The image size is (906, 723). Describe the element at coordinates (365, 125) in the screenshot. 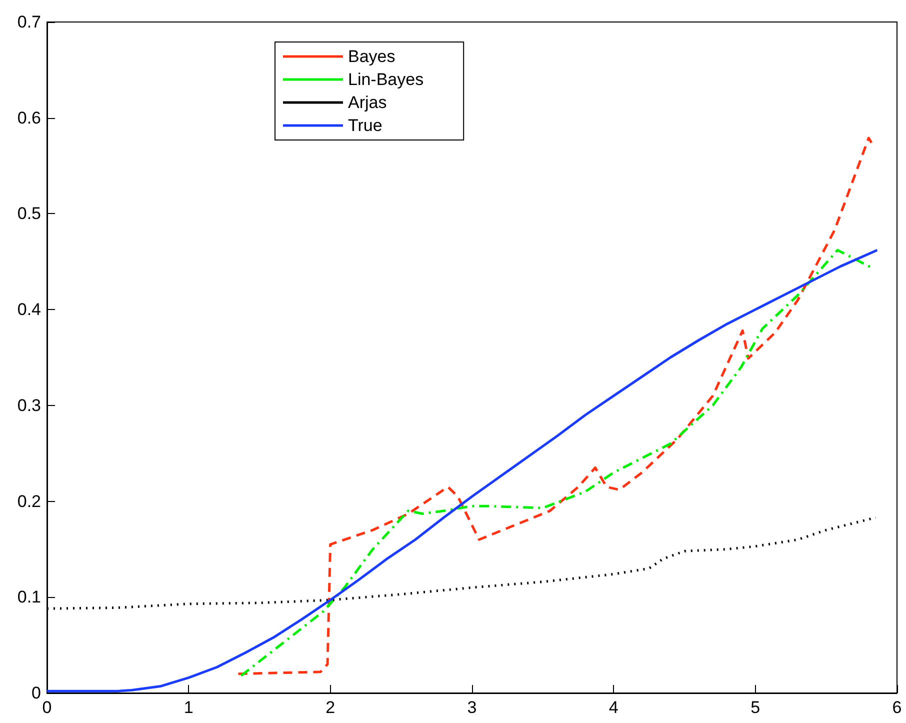

I see `legend-label: True` at that location.